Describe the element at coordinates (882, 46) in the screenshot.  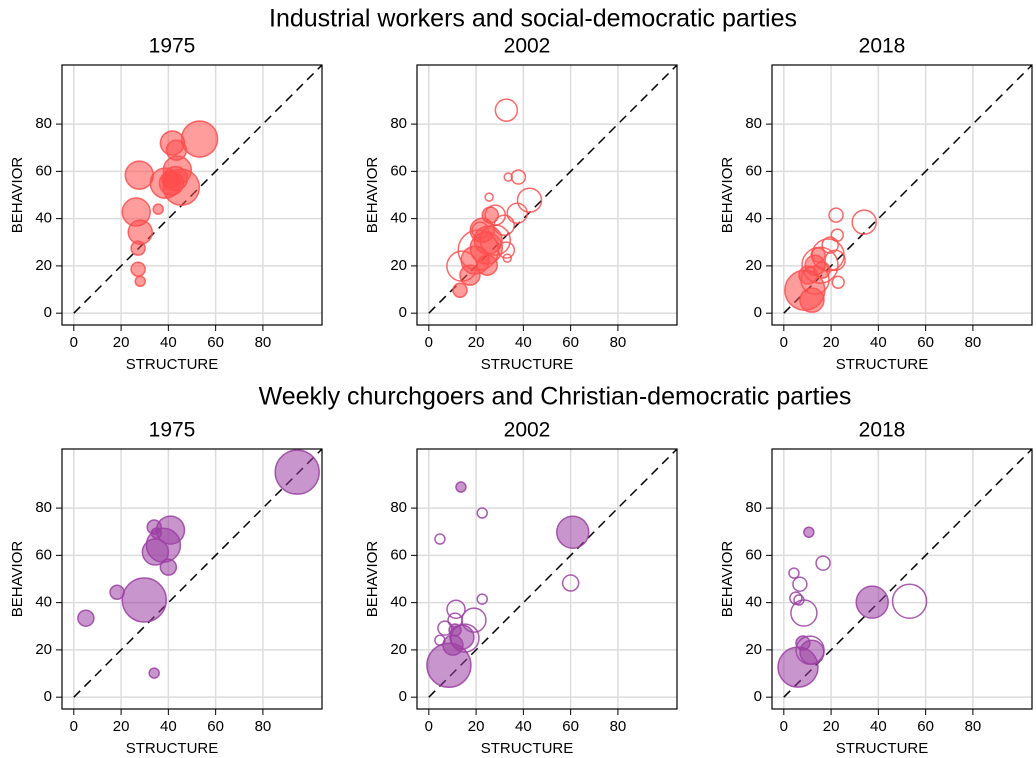
I see `chart-title: 2018` at that location.